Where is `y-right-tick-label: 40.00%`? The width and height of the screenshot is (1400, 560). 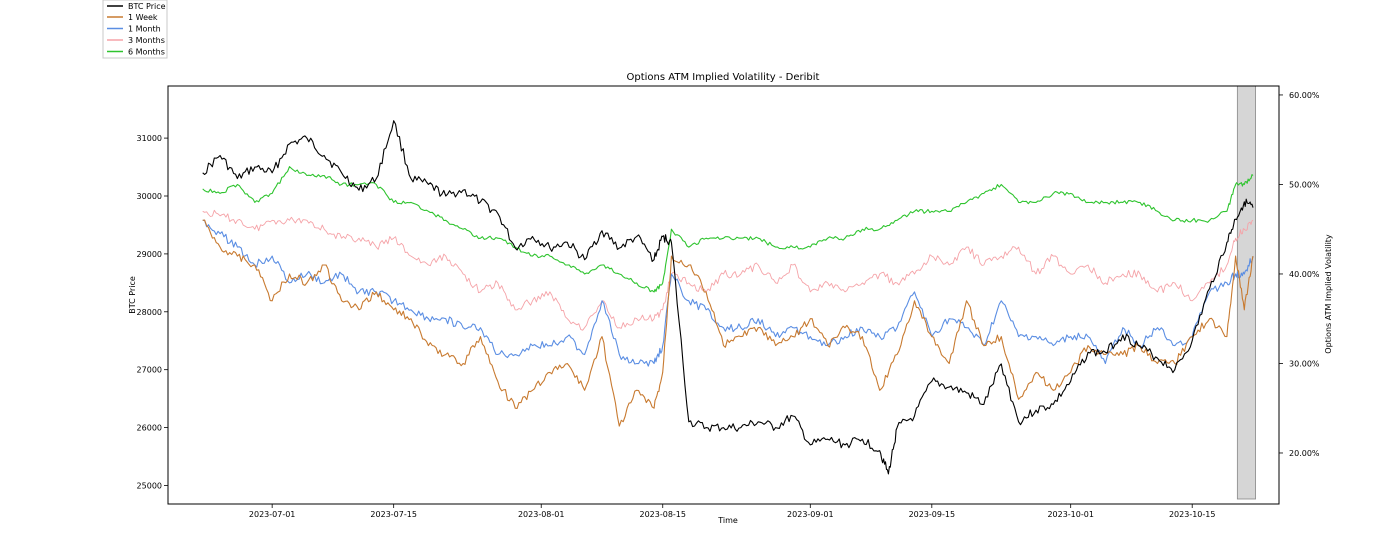
y-right-tick-label: 40.00% is located at coordinates (1304, 274).